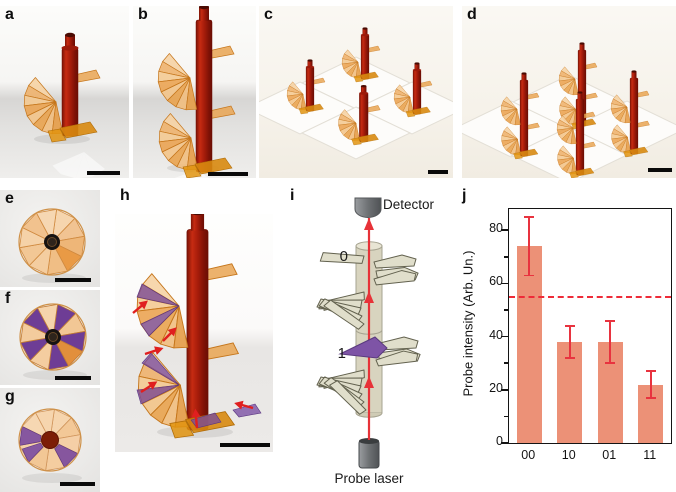 This screenshot has height=492, width=676. Describe the element at coordinates (199, 356) in the screenshot. I see `doped-steps` at that location.